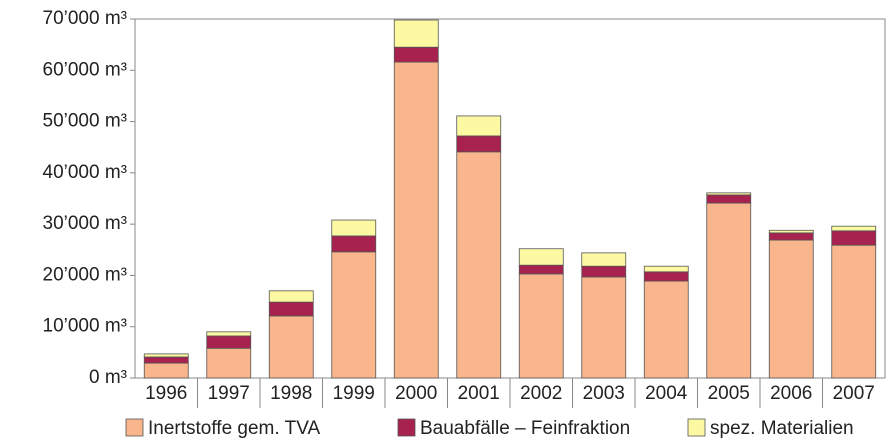 The height and width of the screenshot is (443, 891). What do you see at coordinates (85, 121) in the screenshot?
I see `y-tick-label: 50’000 m³` at bounding box center [85, 121].